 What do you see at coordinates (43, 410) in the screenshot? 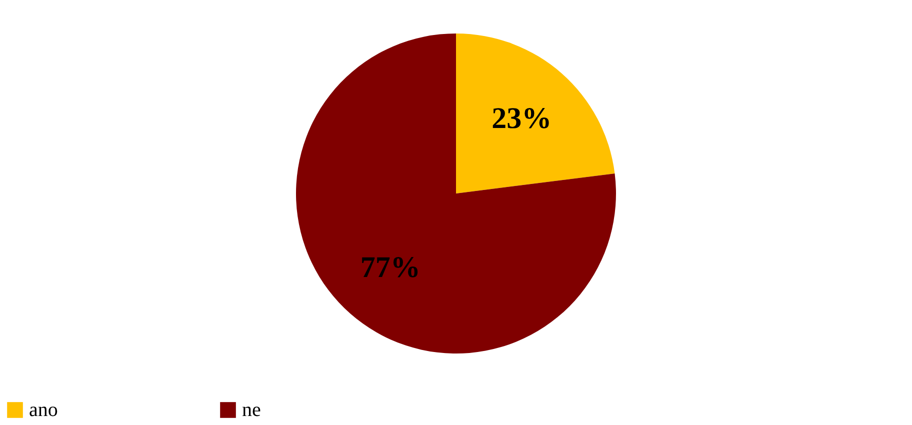
I see `legend-label: ano` at bounding box center [43, 410].